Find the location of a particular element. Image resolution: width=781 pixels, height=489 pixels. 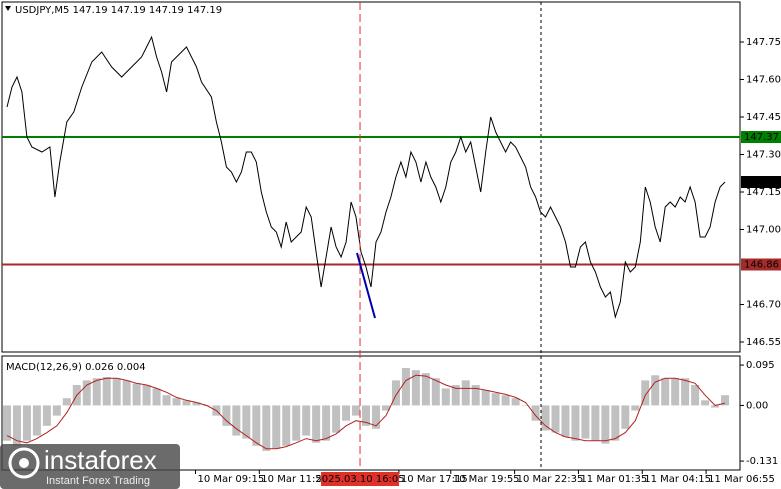

x-tick-label: 10 Mar 11:55 is located at coordinates (294, 479).